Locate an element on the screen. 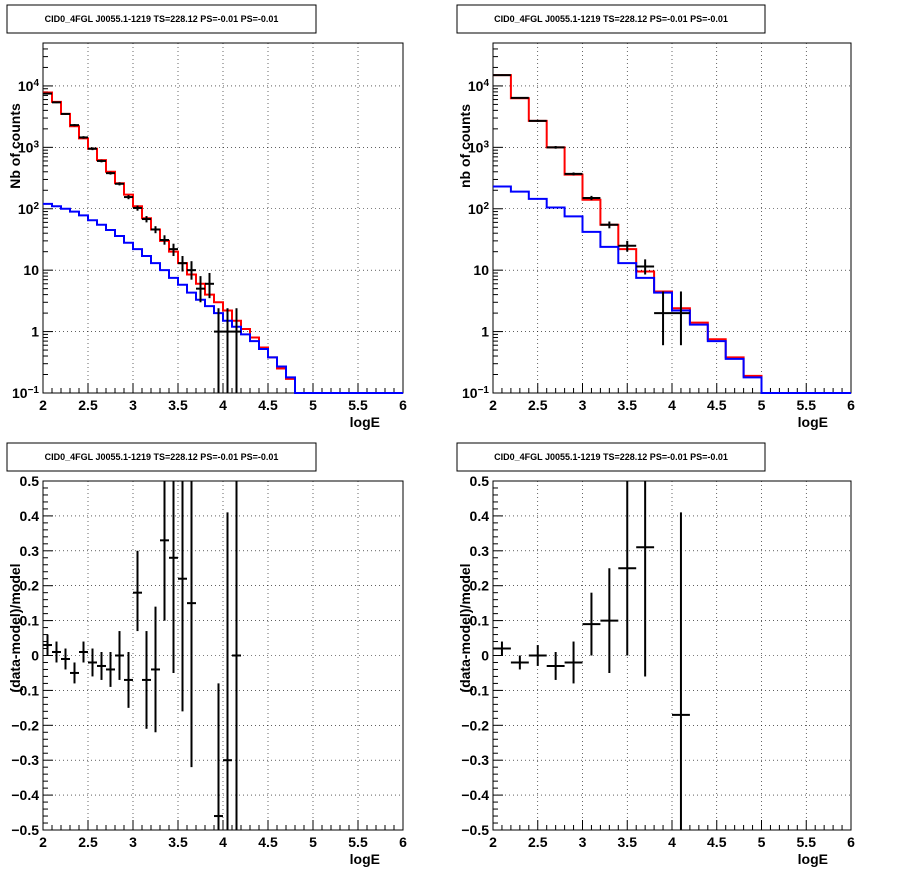 The image size is (898, 875). y-tick-label: 10³ is located at coordinates (29, 147).